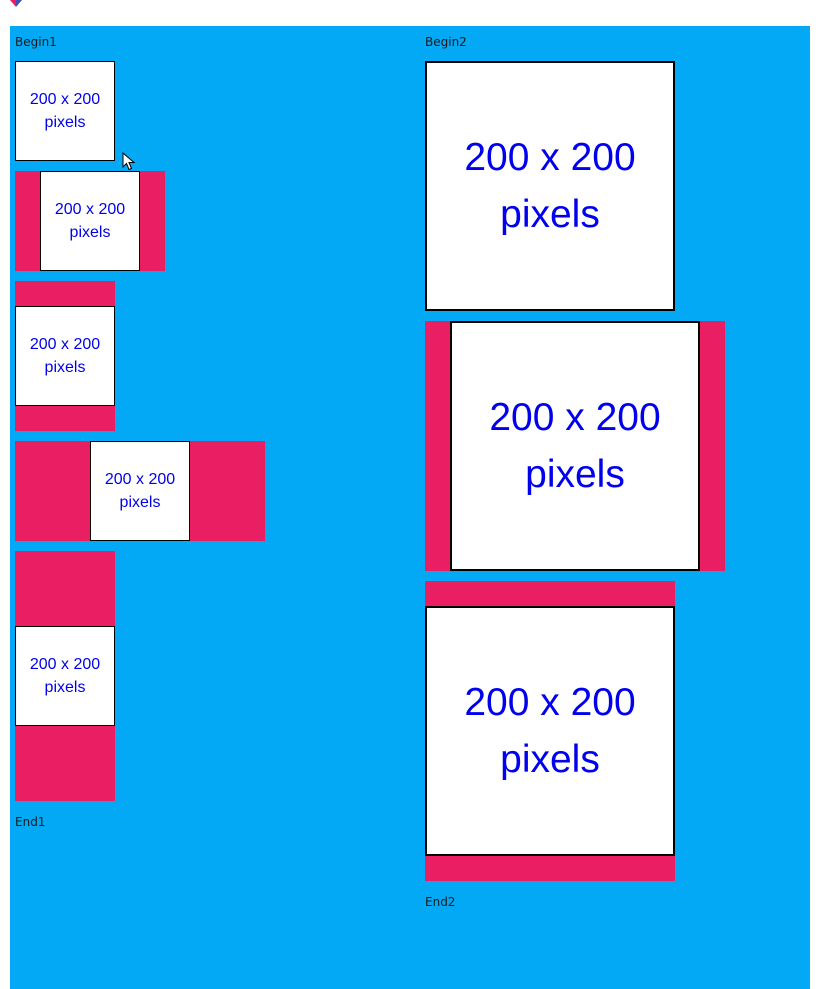  I want to click on image-1-5: 200 x 200 pixels, so click(65, 676).